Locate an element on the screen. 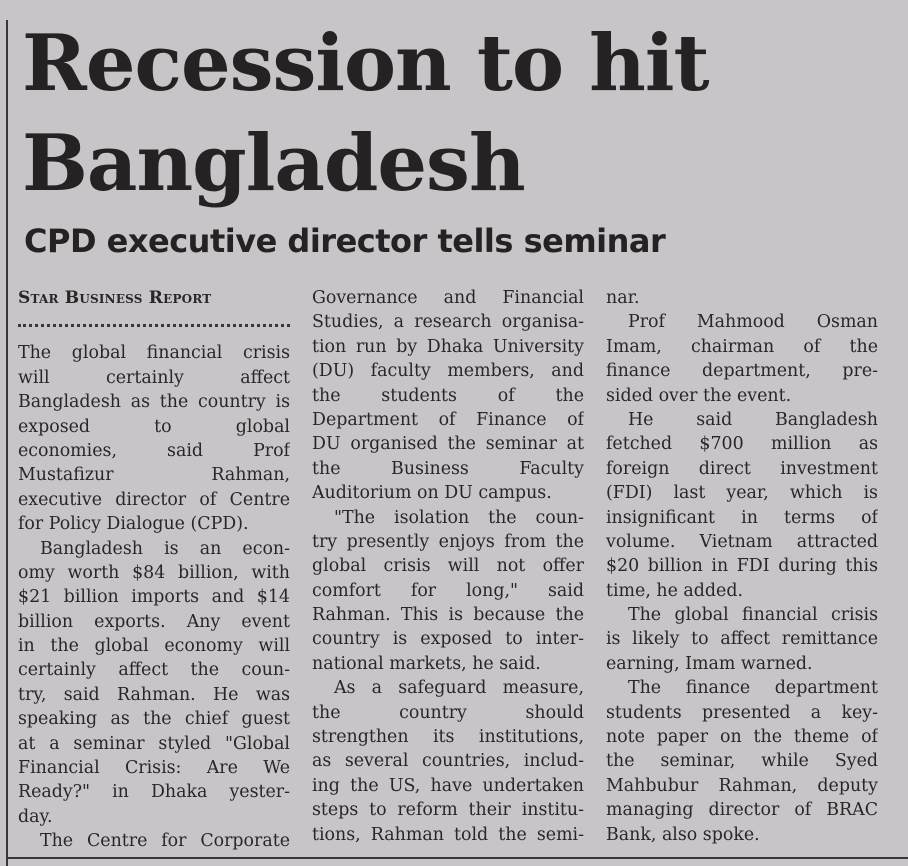 The image size is (908, 866). text-line: try, said Rahman. He was is located at coordinates (154, 694).